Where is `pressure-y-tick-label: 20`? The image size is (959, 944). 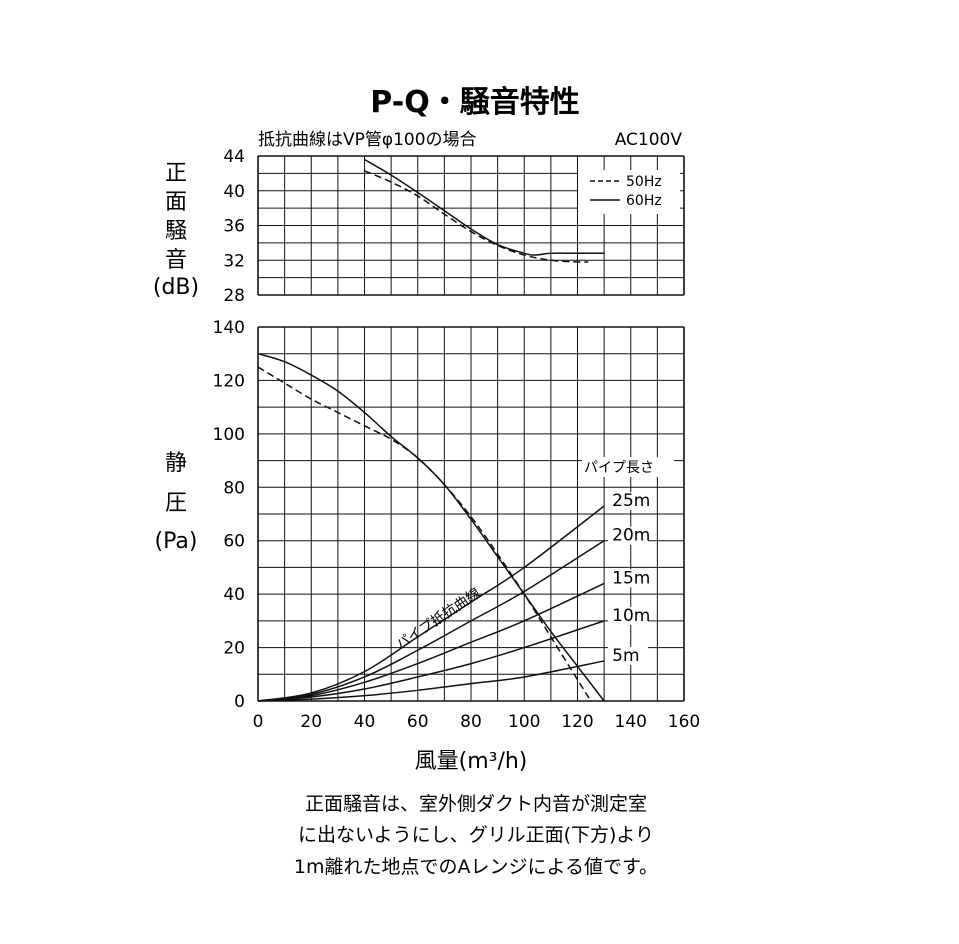 pressure-y-tick-label: 20 is located at coordinates (234, 649).